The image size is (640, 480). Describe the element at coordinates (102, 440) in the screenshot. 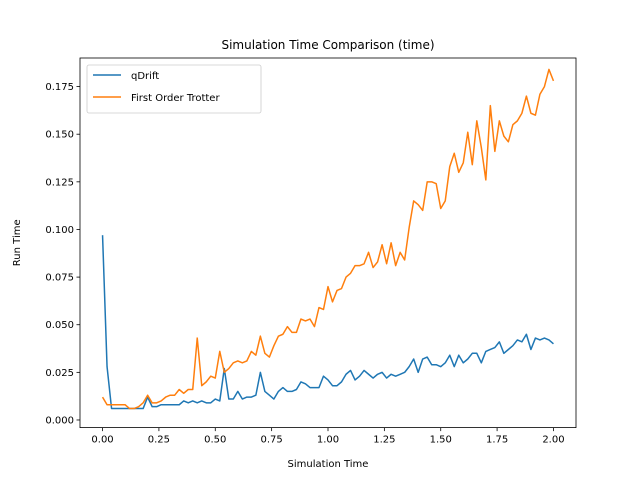

I see `x-tick-label: 0.00` at that location.